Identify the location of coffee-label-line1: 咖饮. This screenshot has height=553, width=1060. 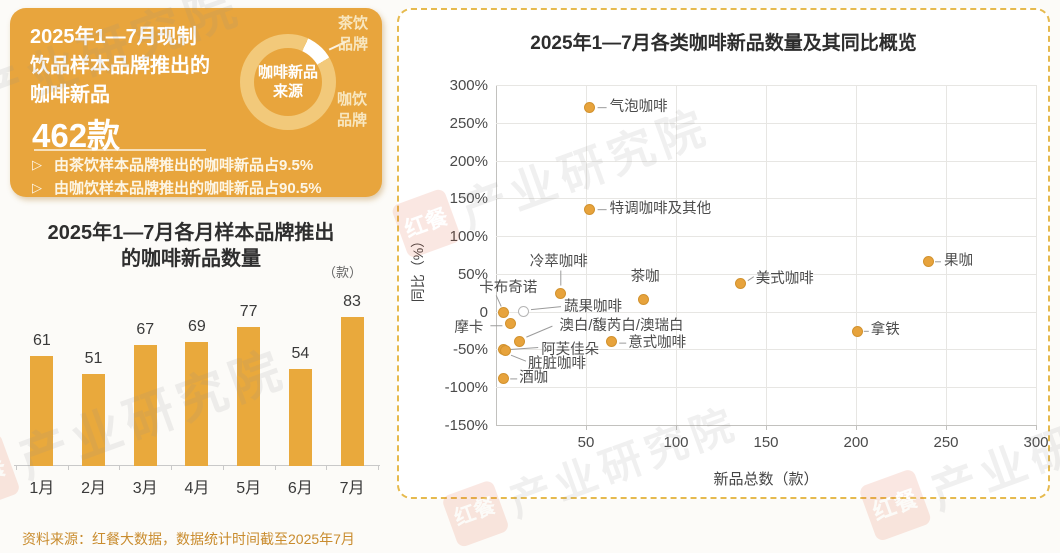
(352, 99).